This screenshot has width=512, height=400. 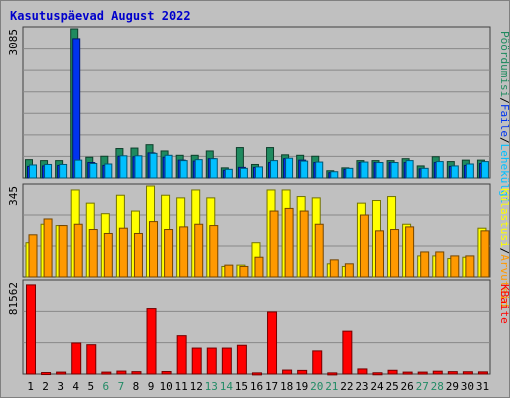 I want to click on x-tick-label: 13, so click(x=211, y=386).